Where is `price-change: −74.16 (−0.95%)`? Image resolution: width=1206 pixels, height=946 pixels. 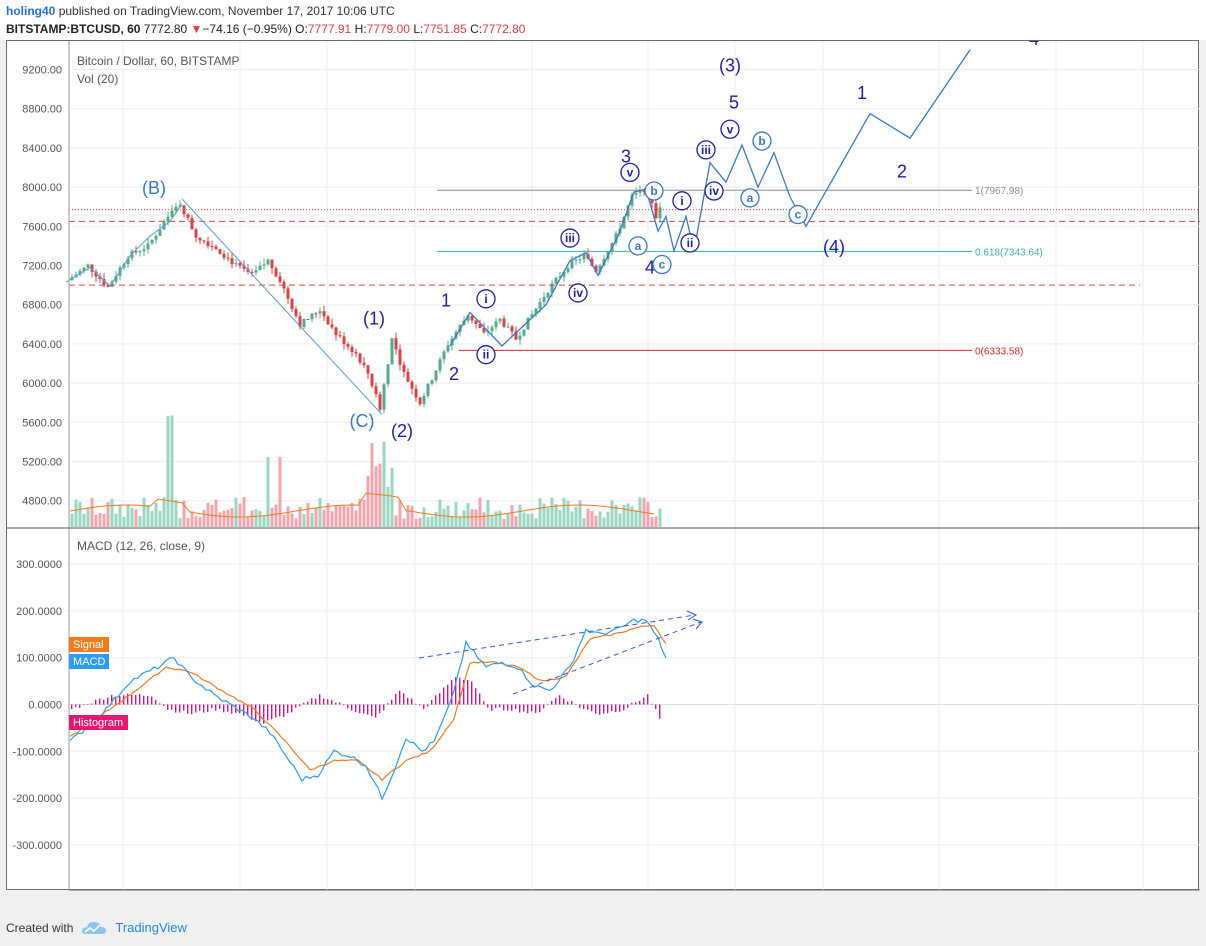 price-change: −74.16 (−0.95%) is located at coordinates (247, 29).